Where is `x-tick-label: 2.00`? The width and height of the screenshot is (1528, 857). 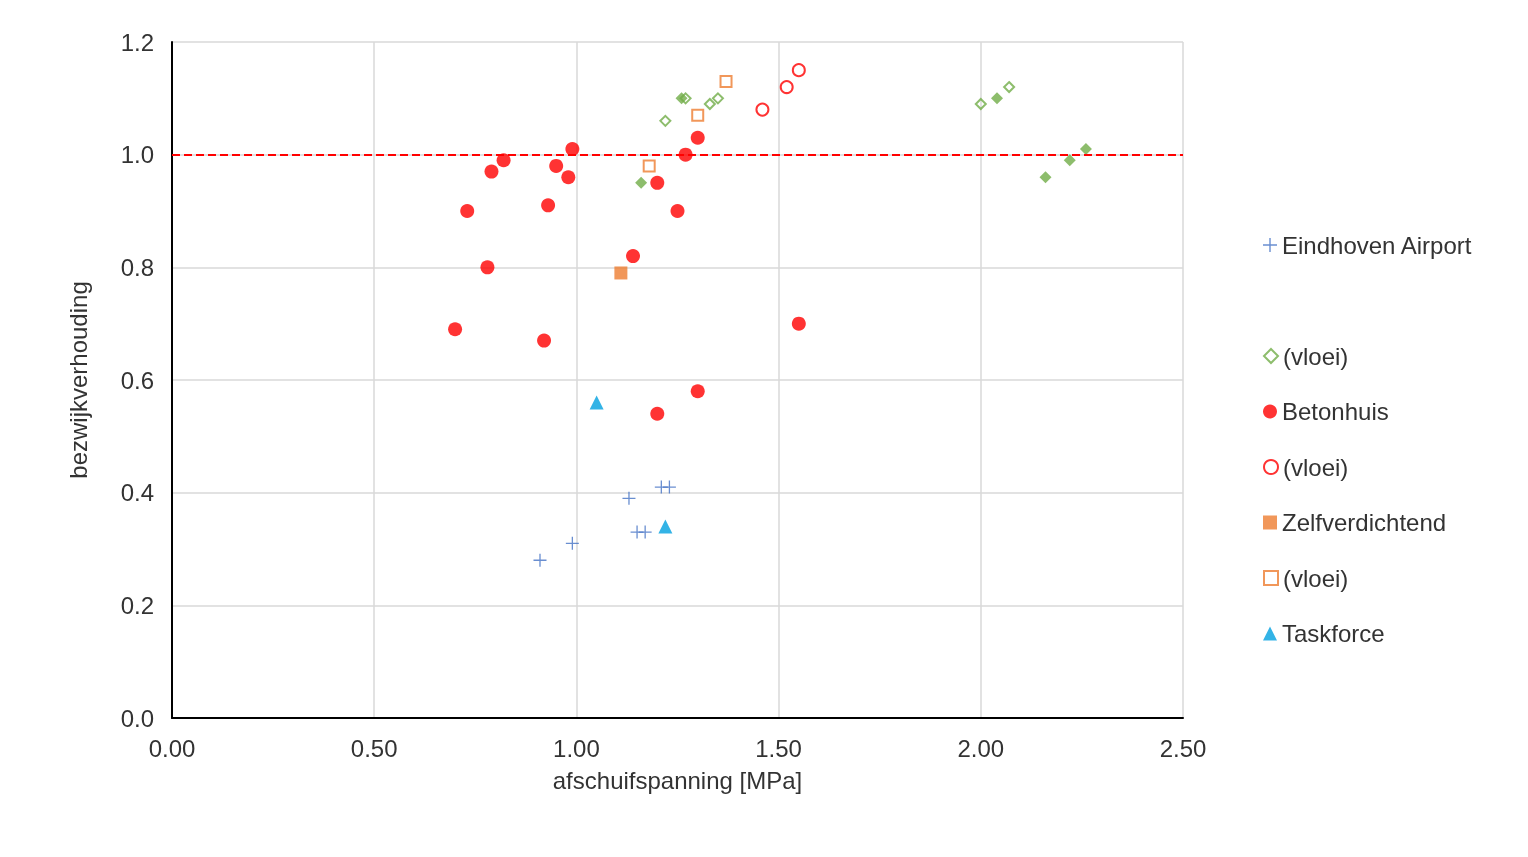
x-tick-label: 2.00 is located at coordinates (981, 748).